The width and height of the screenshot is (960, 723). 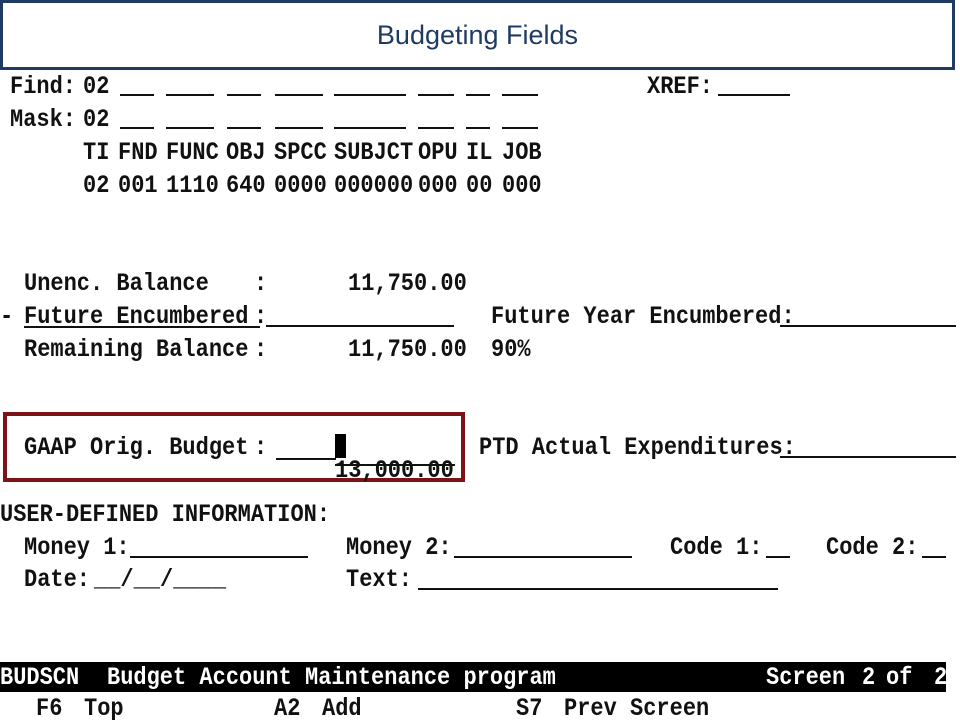 What do you see at coordinates (96, 185) in the screenshot?
I see `acct-value-ti: 02` at bounding box center [96, 185].